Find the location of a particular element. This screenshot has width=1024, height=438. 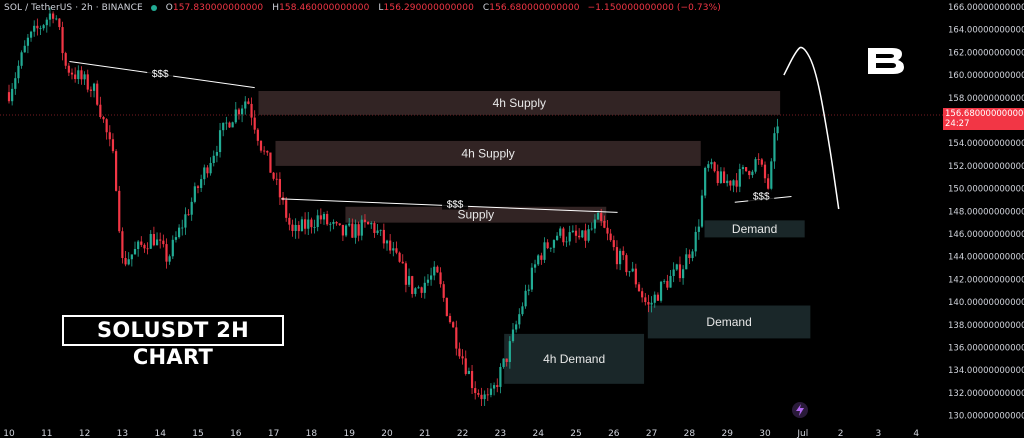

y-tick-label: 136.0000000000000 is located at coordinates (986, 349).